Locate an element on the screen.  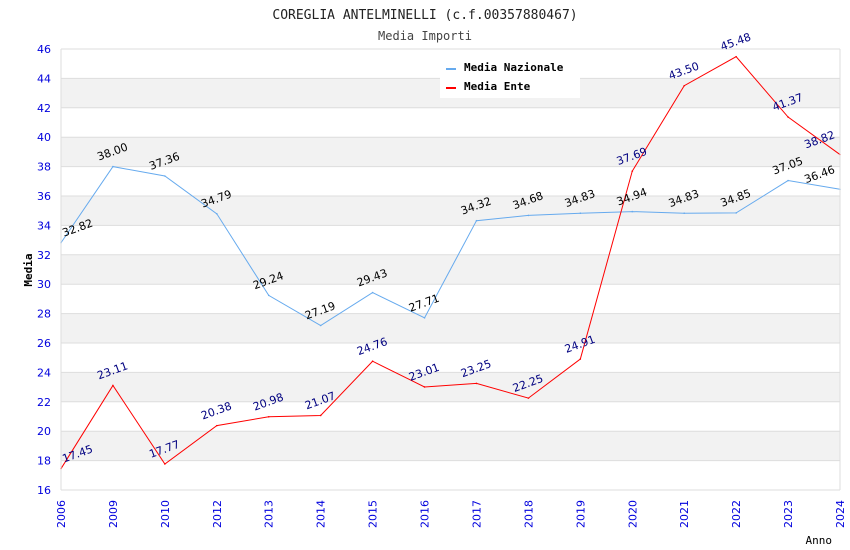
y-tick-label: 24 is located at coordinates (44, 372).